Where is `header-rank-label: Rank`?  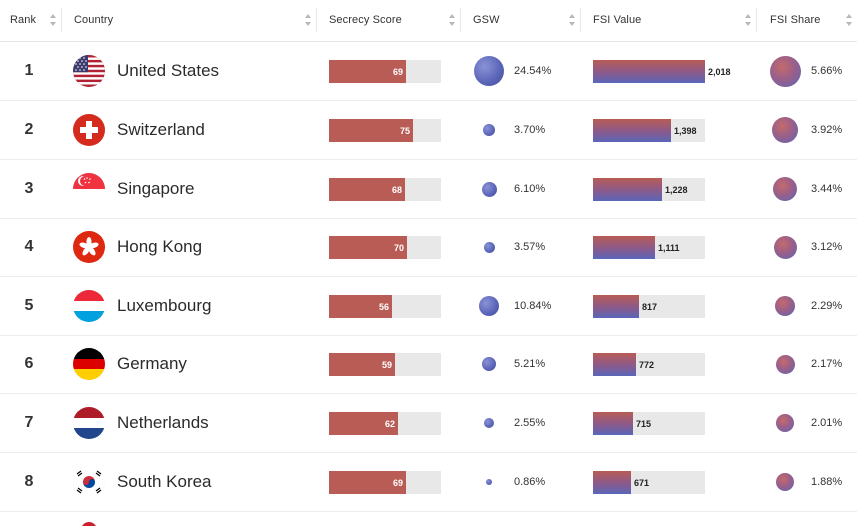
header-rank-label: Rank is located at coordinates (23, 20).